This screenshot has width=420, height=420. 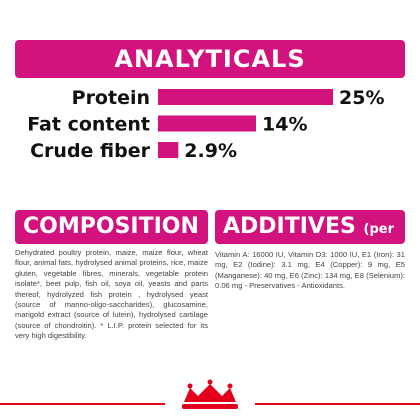 I want to click on composition-header: COMPOSITION, so click(x=111, y=227).